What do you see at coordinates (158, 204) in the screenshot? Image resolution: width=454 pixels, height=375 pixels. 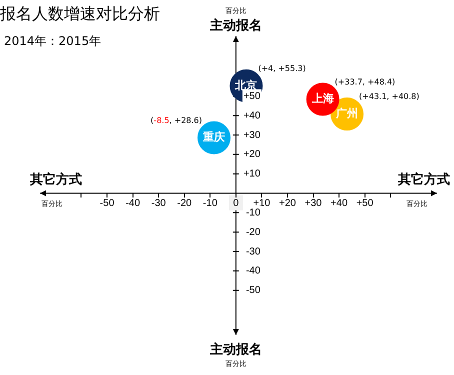 I see `x-tick-label: -30` at bounding box center [158, 204].